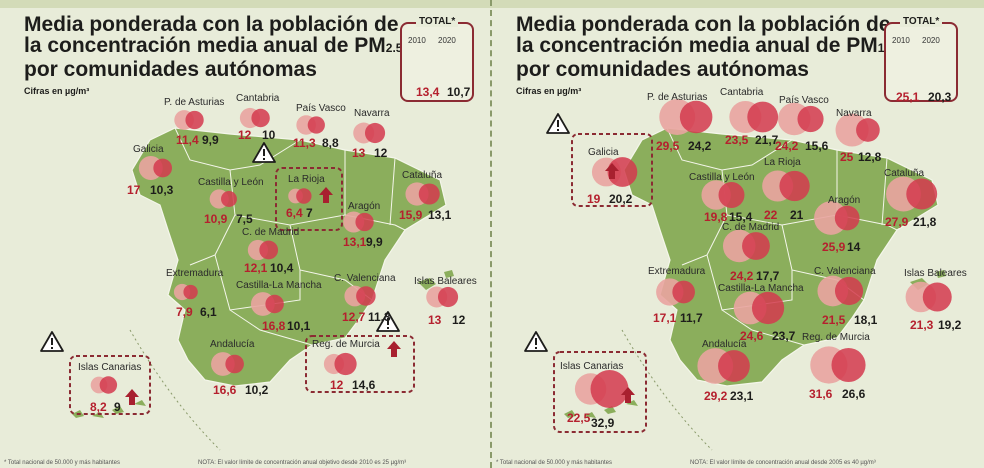 This screenshot has height=468, width=984. What do you see at coordinates (870, 157) in the screenshot?
I see `value-2020: 12,8` at bounding box center [870, 157].